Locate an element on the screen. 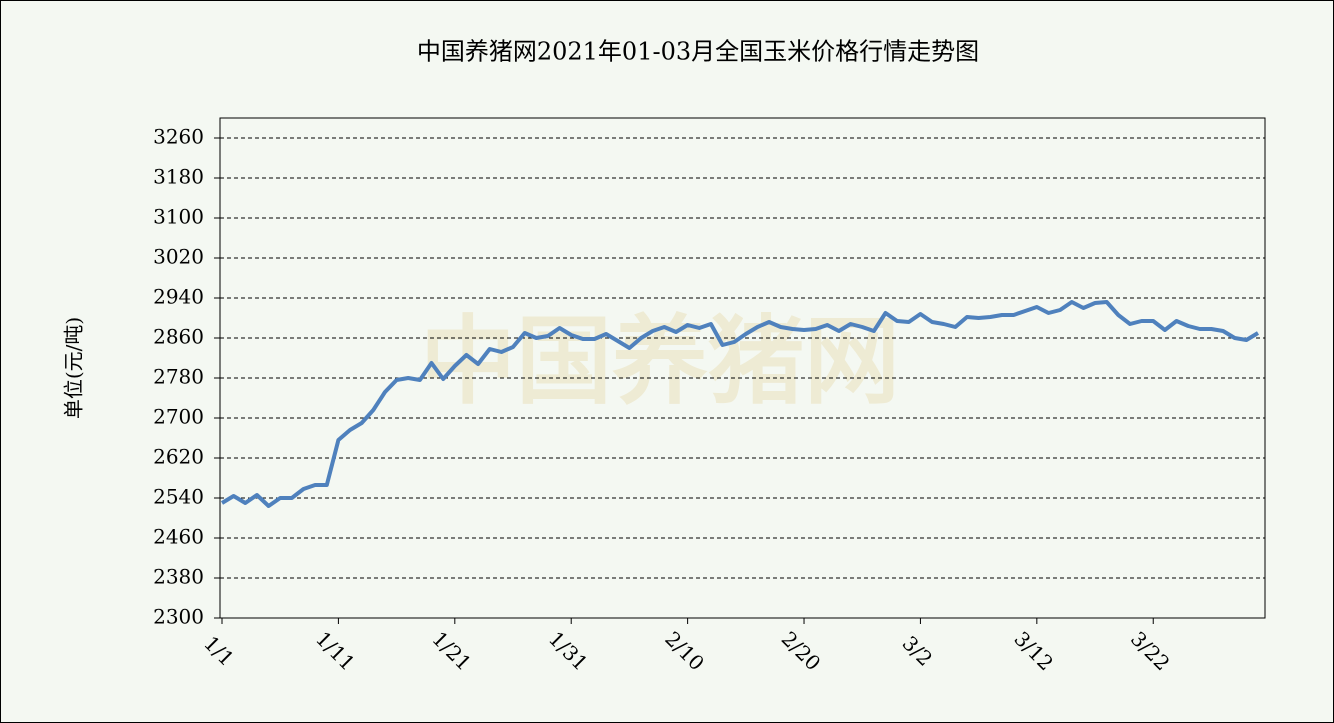 The width and height of the screenshot is (1334, 723). y-tick-label: 2700 is located at coordinates (178, 417).